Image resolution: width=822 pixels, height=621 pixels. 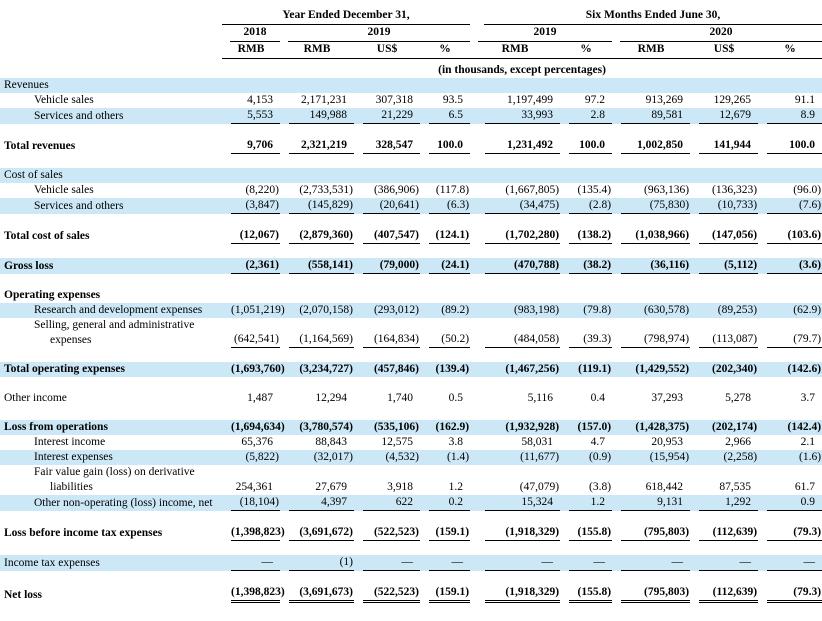 I want to click on table-cell: —, so click(x=387, y=563).